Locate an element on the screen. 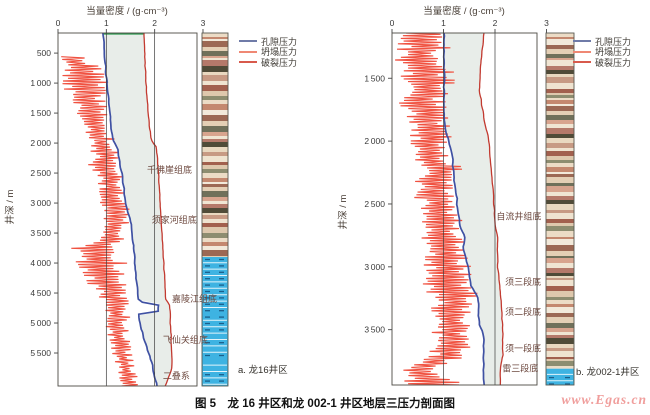  y-tick-label: 5 000 is located at coordinates (40, 323).